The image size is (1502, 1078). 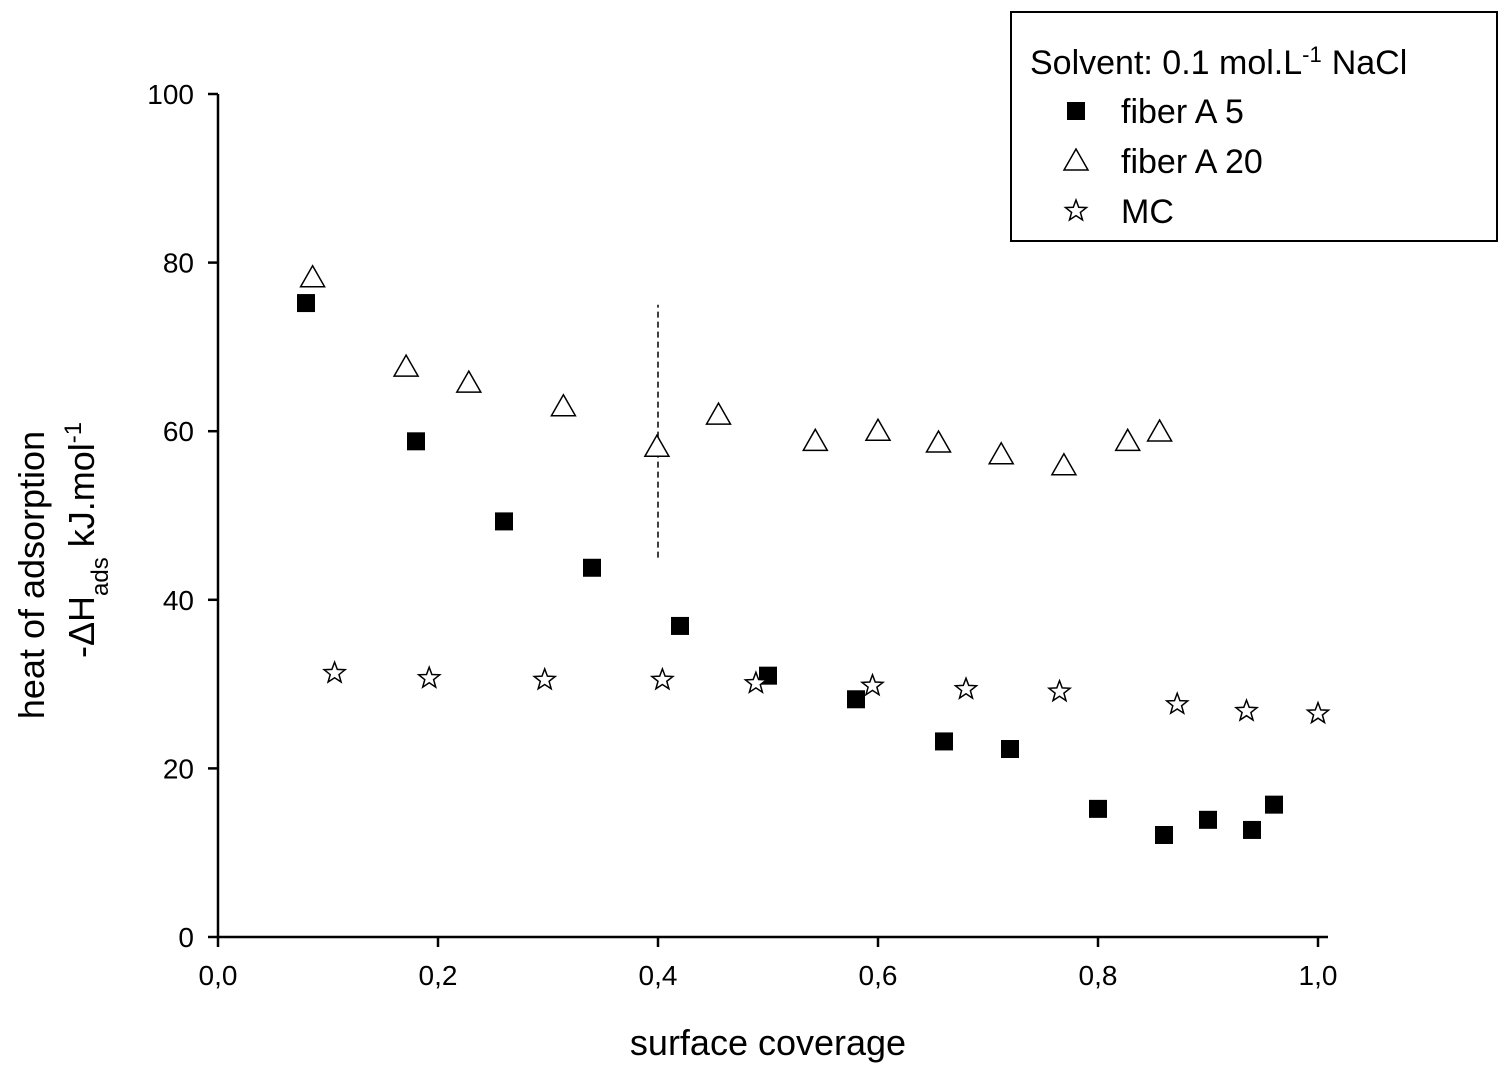 What do you see at coordinates (1182, 112) in the screenshot?
I see `legend-label: fiber A 5` at bounding box center [1182, 112].